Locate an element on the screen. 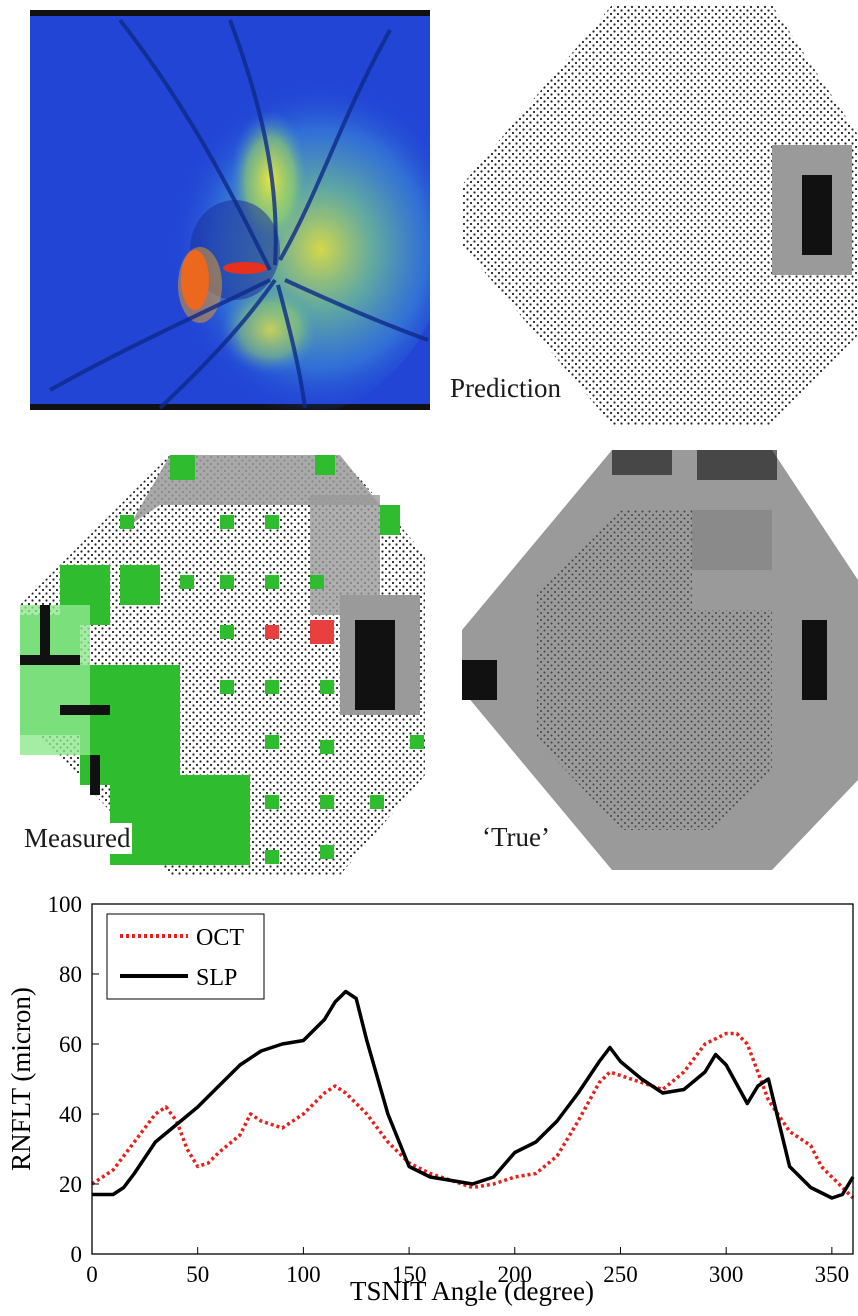 Image resolution: width=858 pixels, height=1316 pixels. x-tick-label: 0 is located at coordinates (92, 1274).